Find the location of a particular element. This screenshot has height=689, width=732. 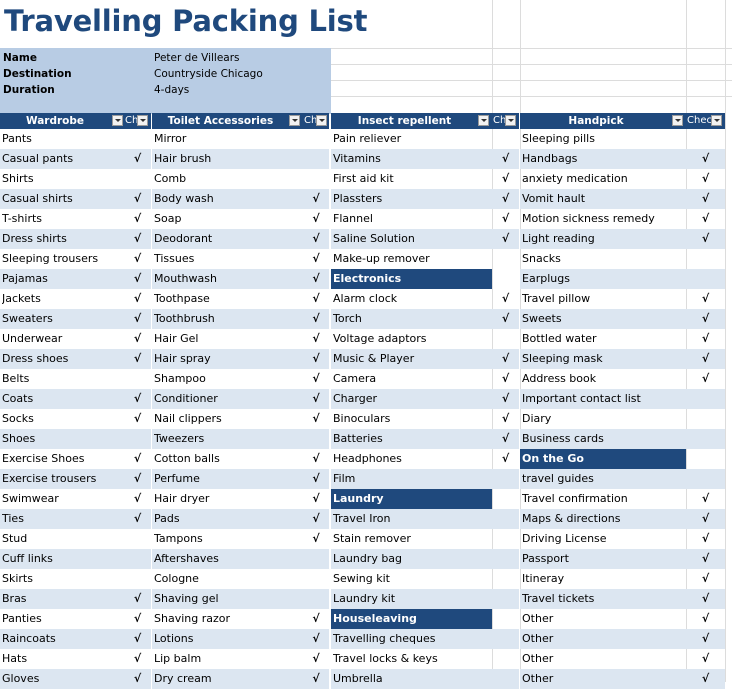

table-row: Exercise Shoes √ is located at coordinates (75, 459).